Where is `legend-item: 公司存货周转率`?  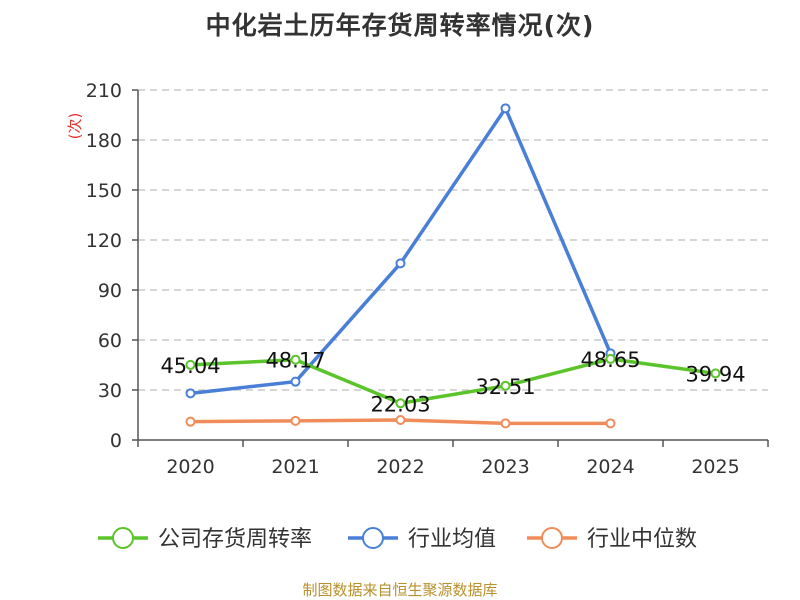
legend-item: 公司存货周转率 is located at coordinates (205, 539).